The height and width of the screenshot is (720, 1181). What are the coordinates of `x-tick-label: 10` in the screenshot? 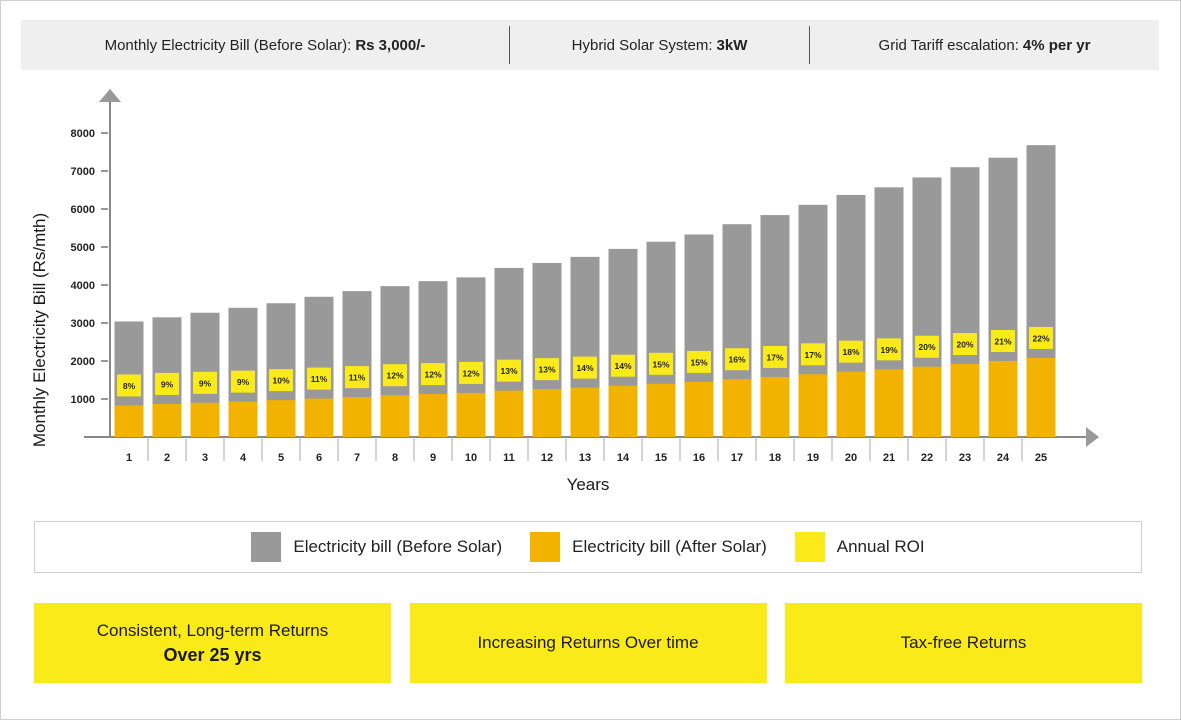 It's located at (471, 458).